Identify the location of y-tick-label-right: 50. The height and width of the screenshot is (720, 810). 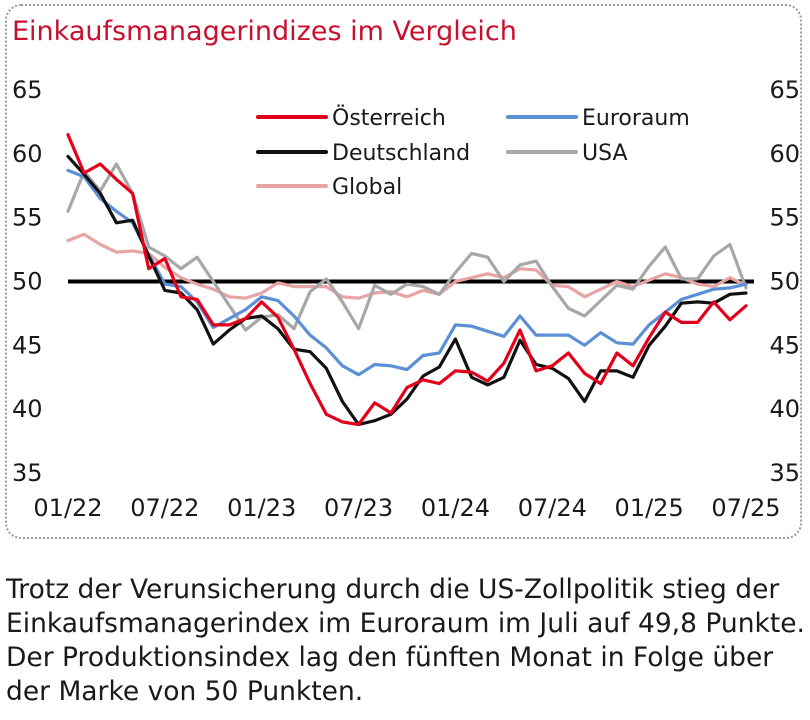
(784, 282).